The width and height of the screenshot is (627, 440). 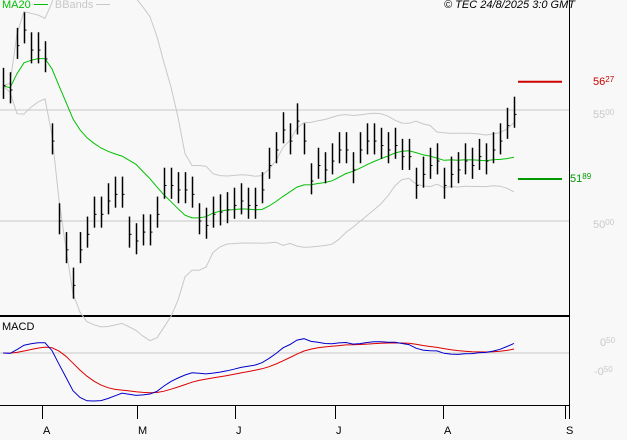 What do you see at coordinates (581, 178) in the screenshot?
I see `support-label: 5189` at bounding box center [581, 178].